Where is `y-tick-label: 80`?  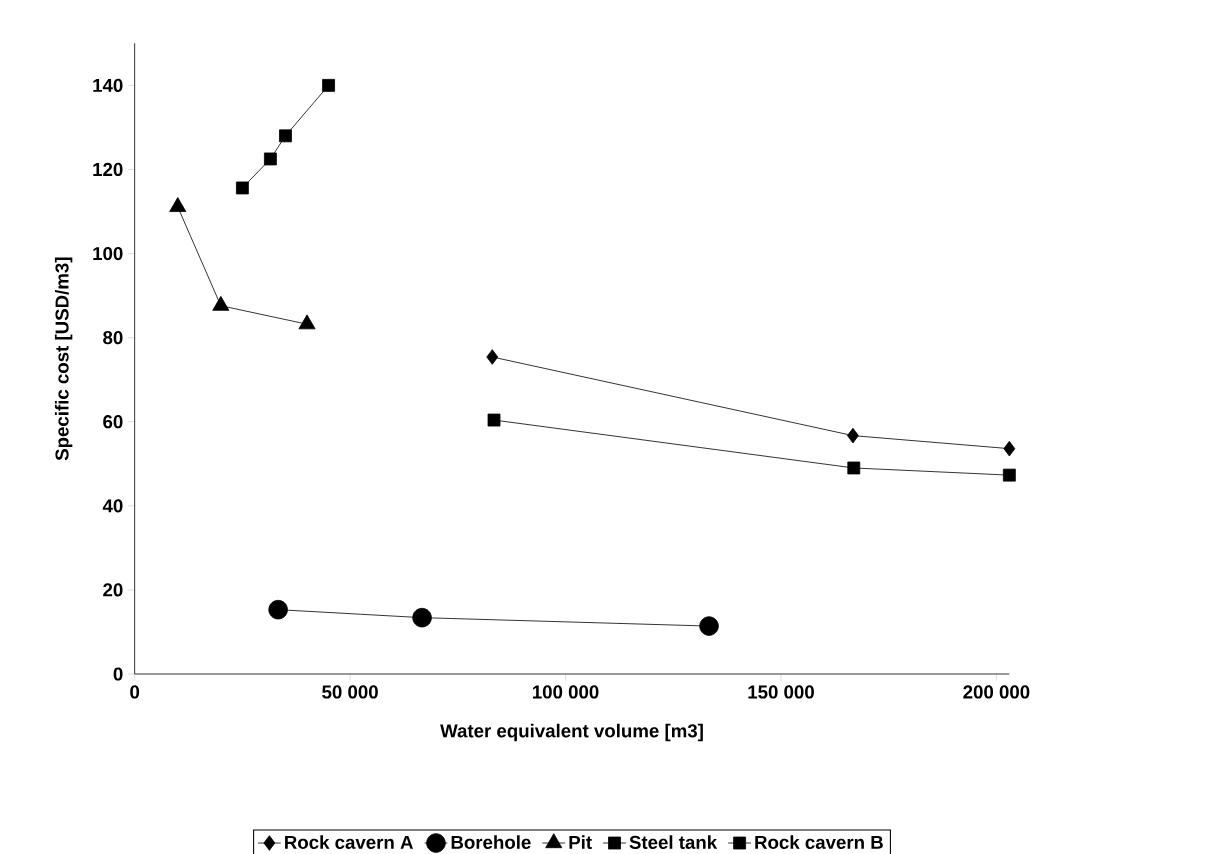 y-tick-label: 80 is located at coordinates (113, 338).